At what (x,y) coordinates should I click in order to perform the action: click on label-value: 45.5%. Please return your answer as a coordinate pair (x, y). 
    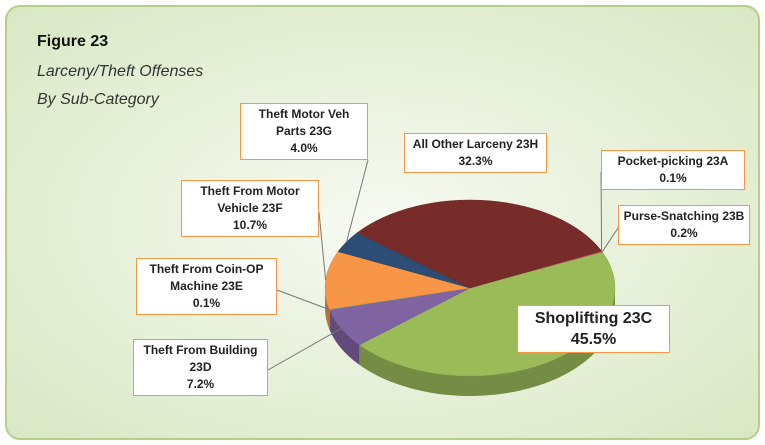
    Looking at the image, I should click on (593, 339).